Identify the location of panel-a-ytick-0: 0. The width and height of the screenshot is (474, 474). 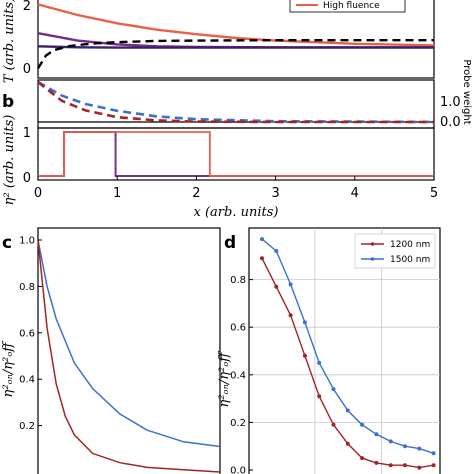
(27, 69).